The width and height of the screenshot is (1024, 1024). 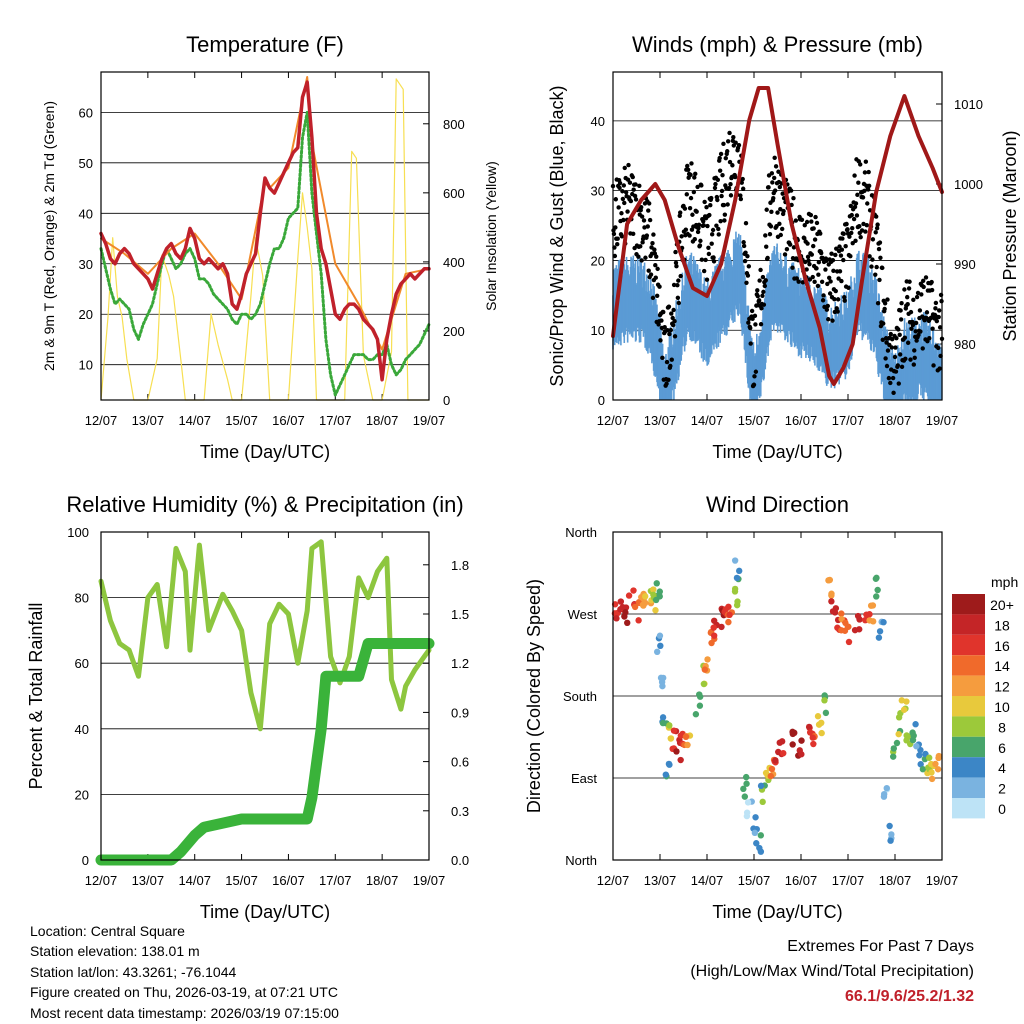 I want to click on humidity-ytick-label: 80, so click(x=82, y=598).